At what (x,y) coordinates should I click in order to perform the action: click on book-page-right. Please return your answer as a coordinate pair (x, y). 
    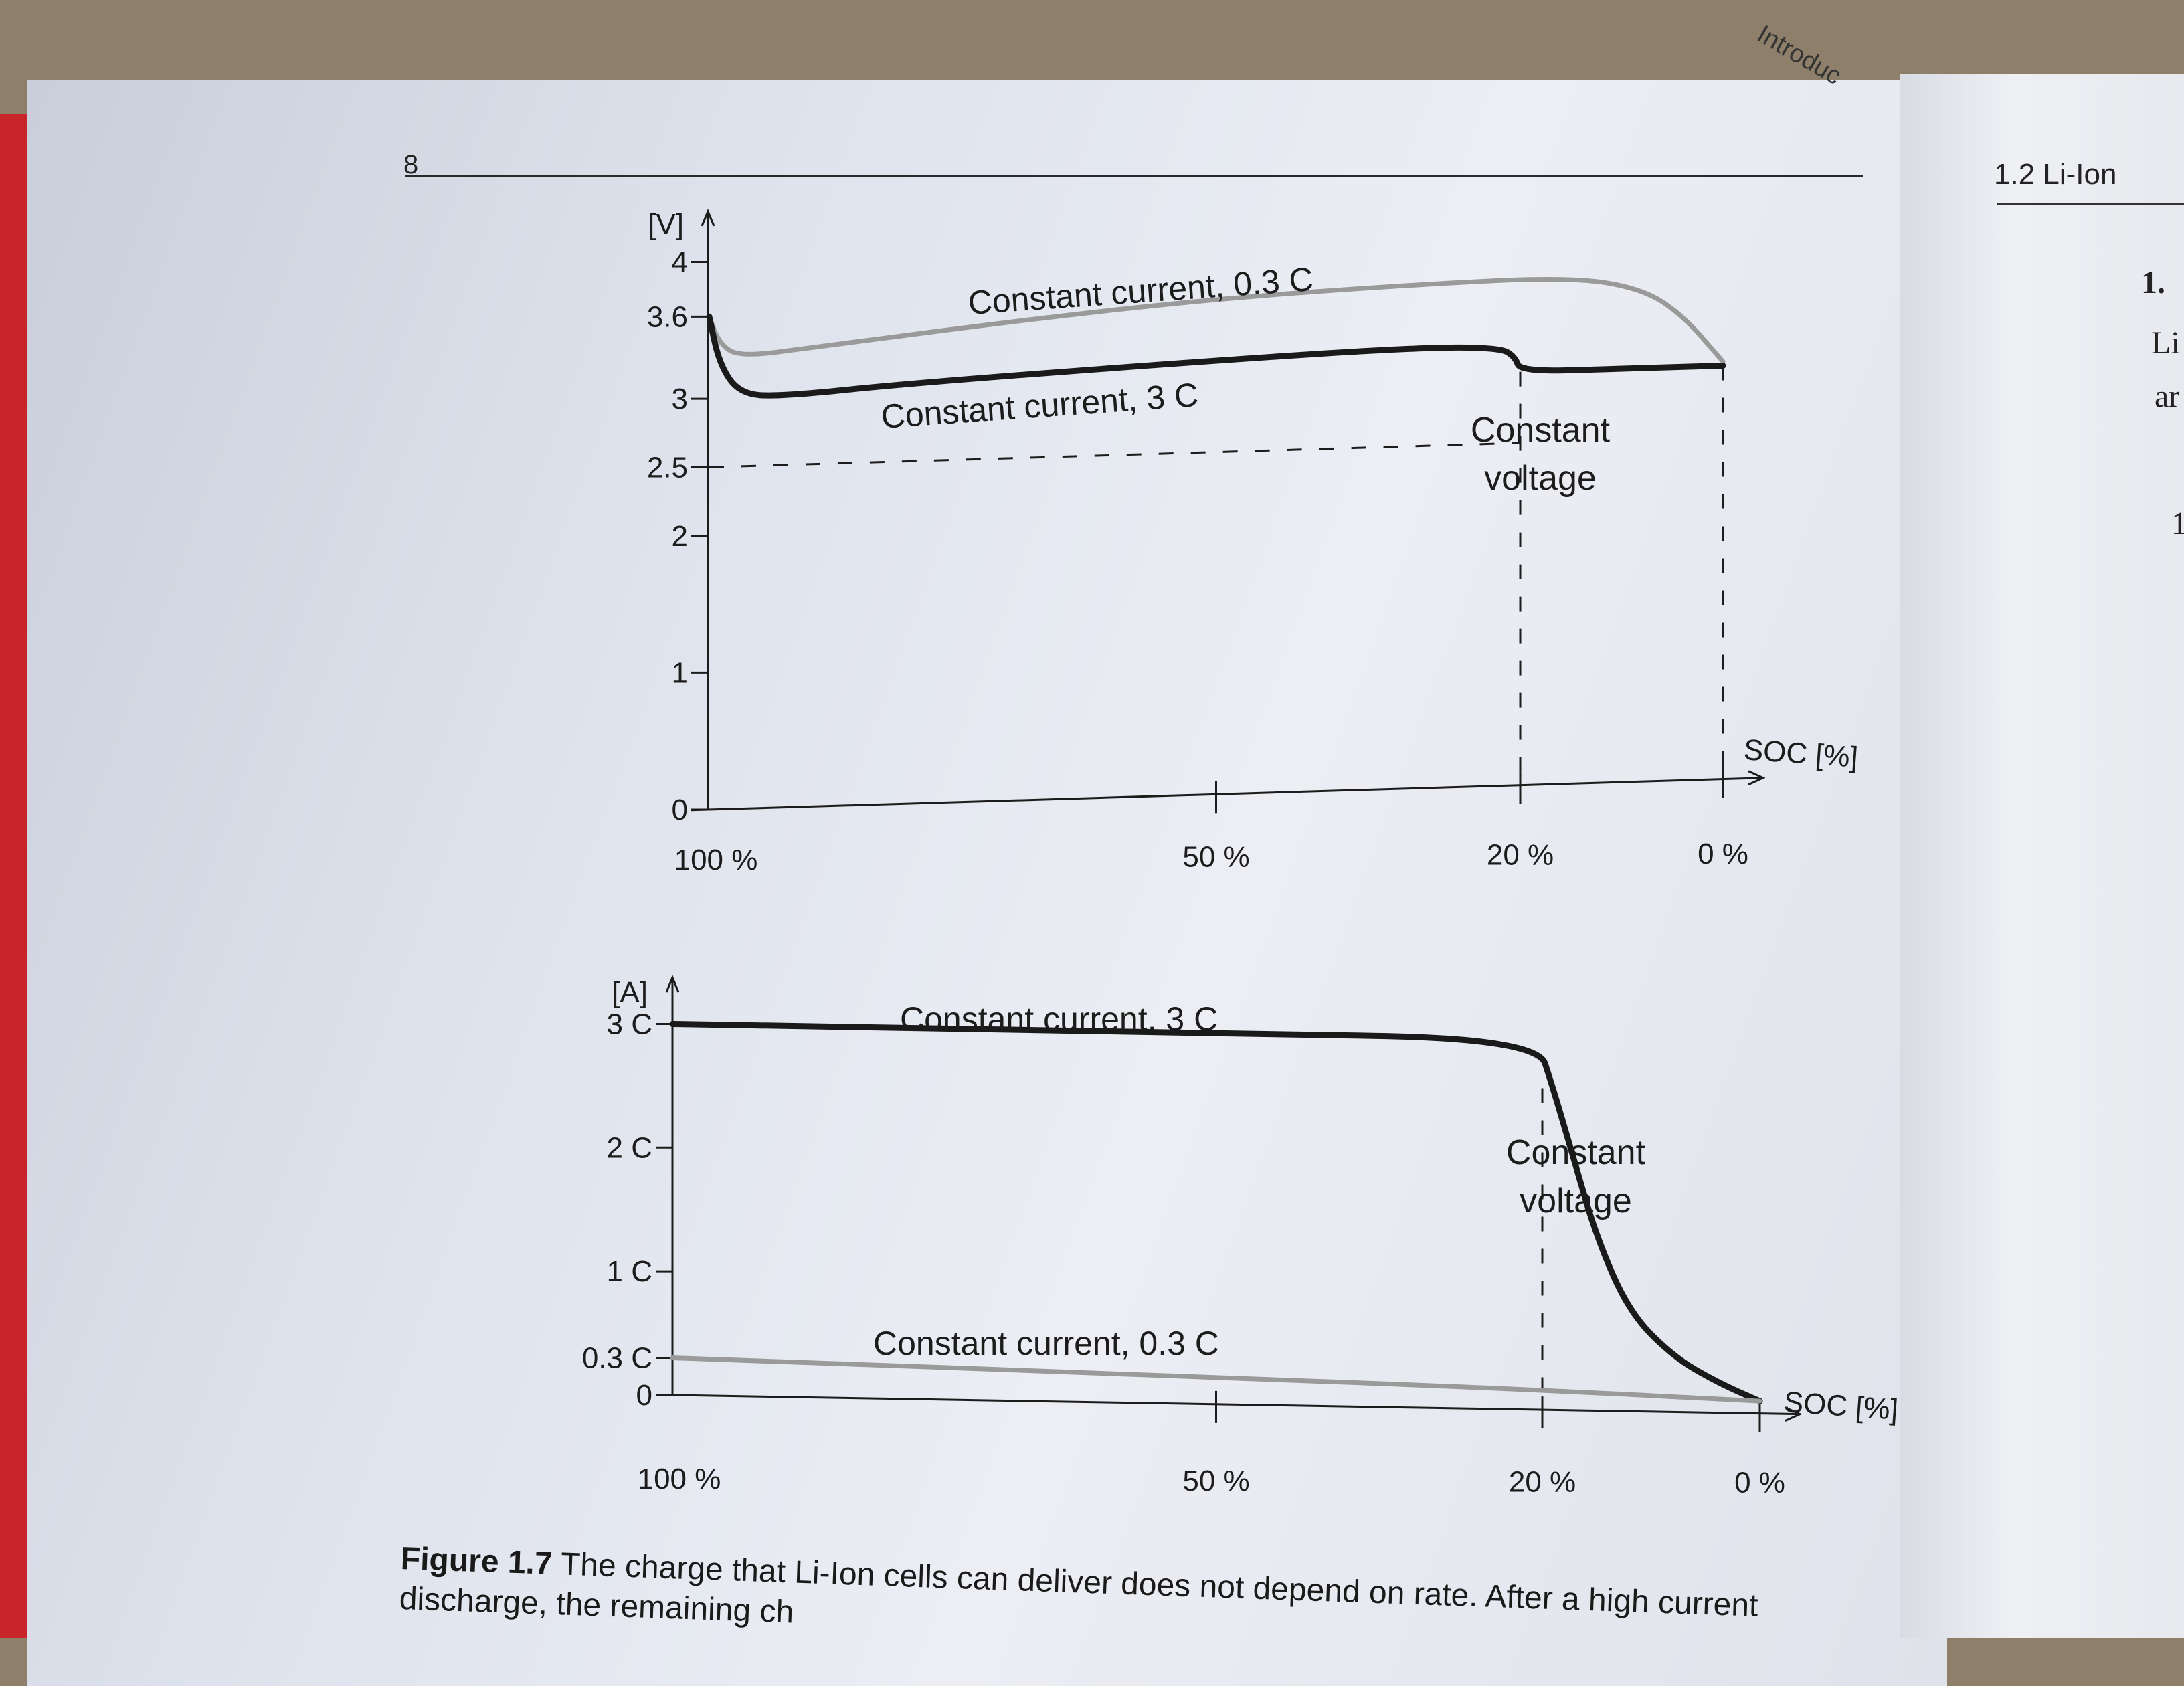
    Looking at the image, I should click on (2042, 856).